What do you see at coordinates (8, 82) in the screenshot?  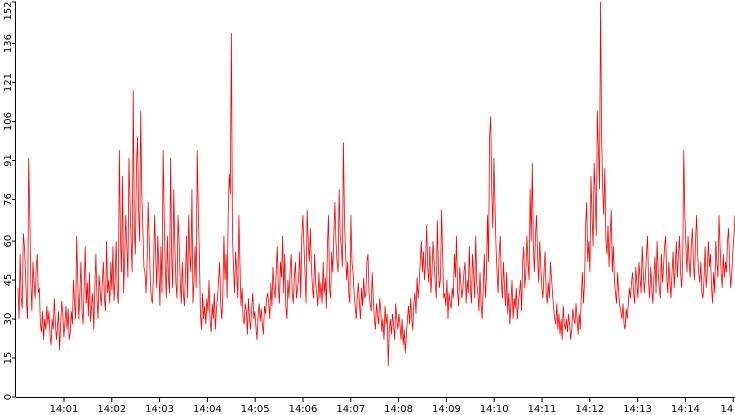 I see `y-tick-label: 121` at bounding box center [8, 82].